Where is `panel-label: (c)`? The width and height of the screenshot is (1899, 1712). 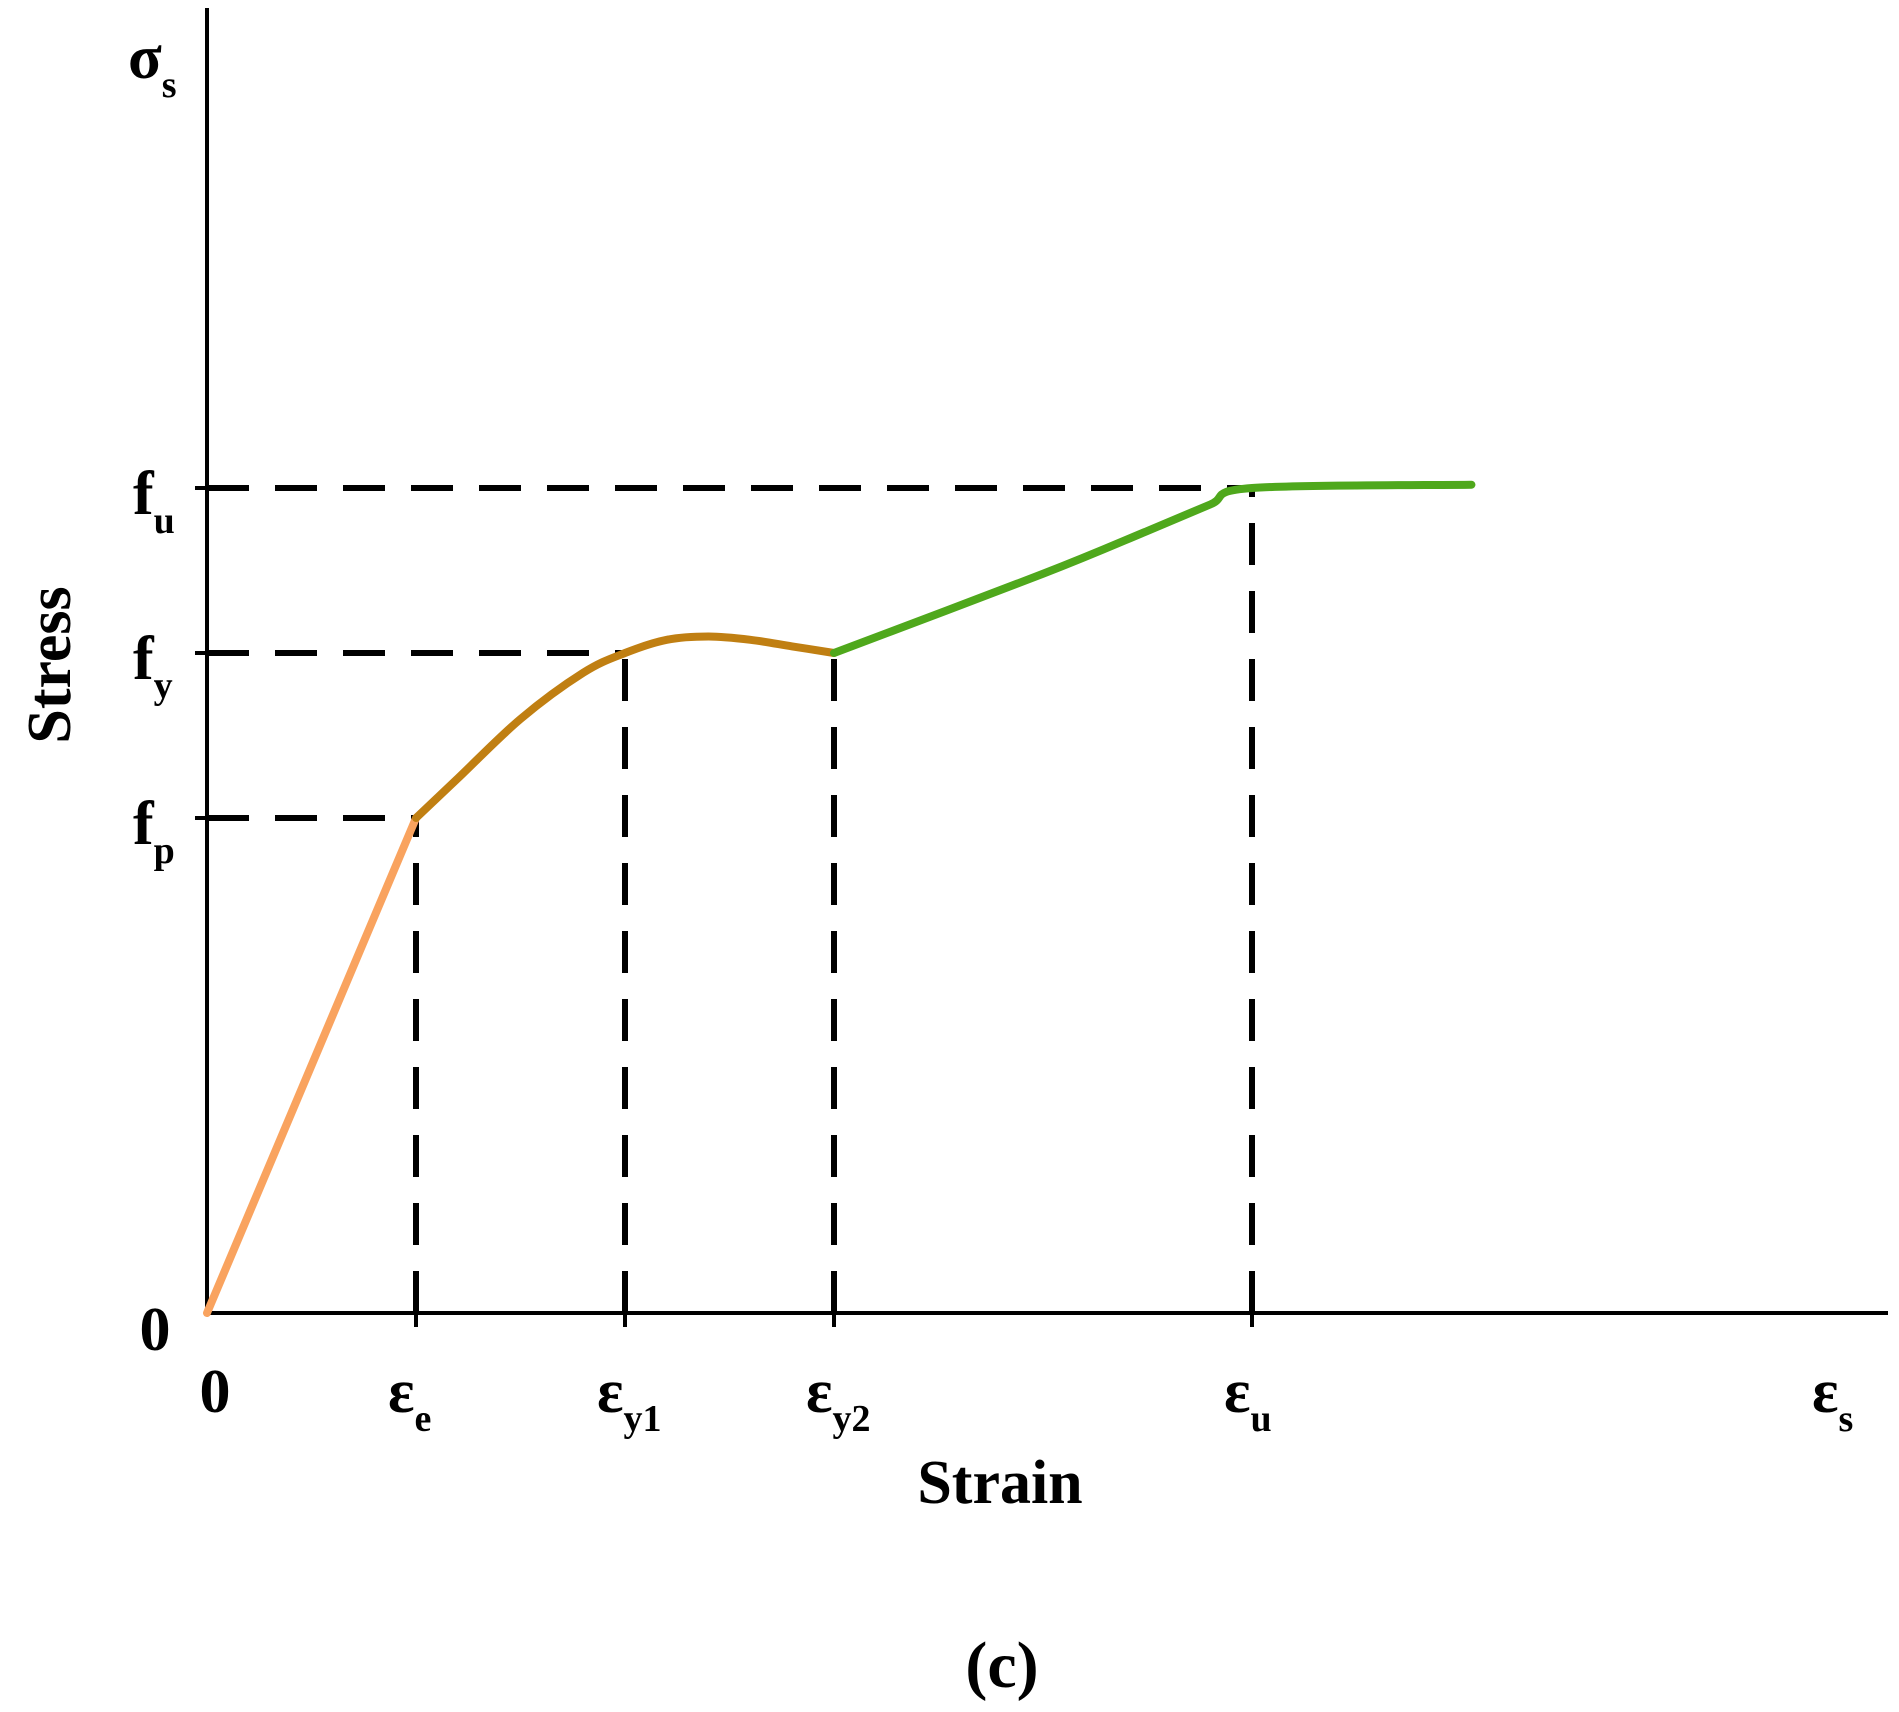
panel-label: (c) is located at coordinates (1001, 1665).